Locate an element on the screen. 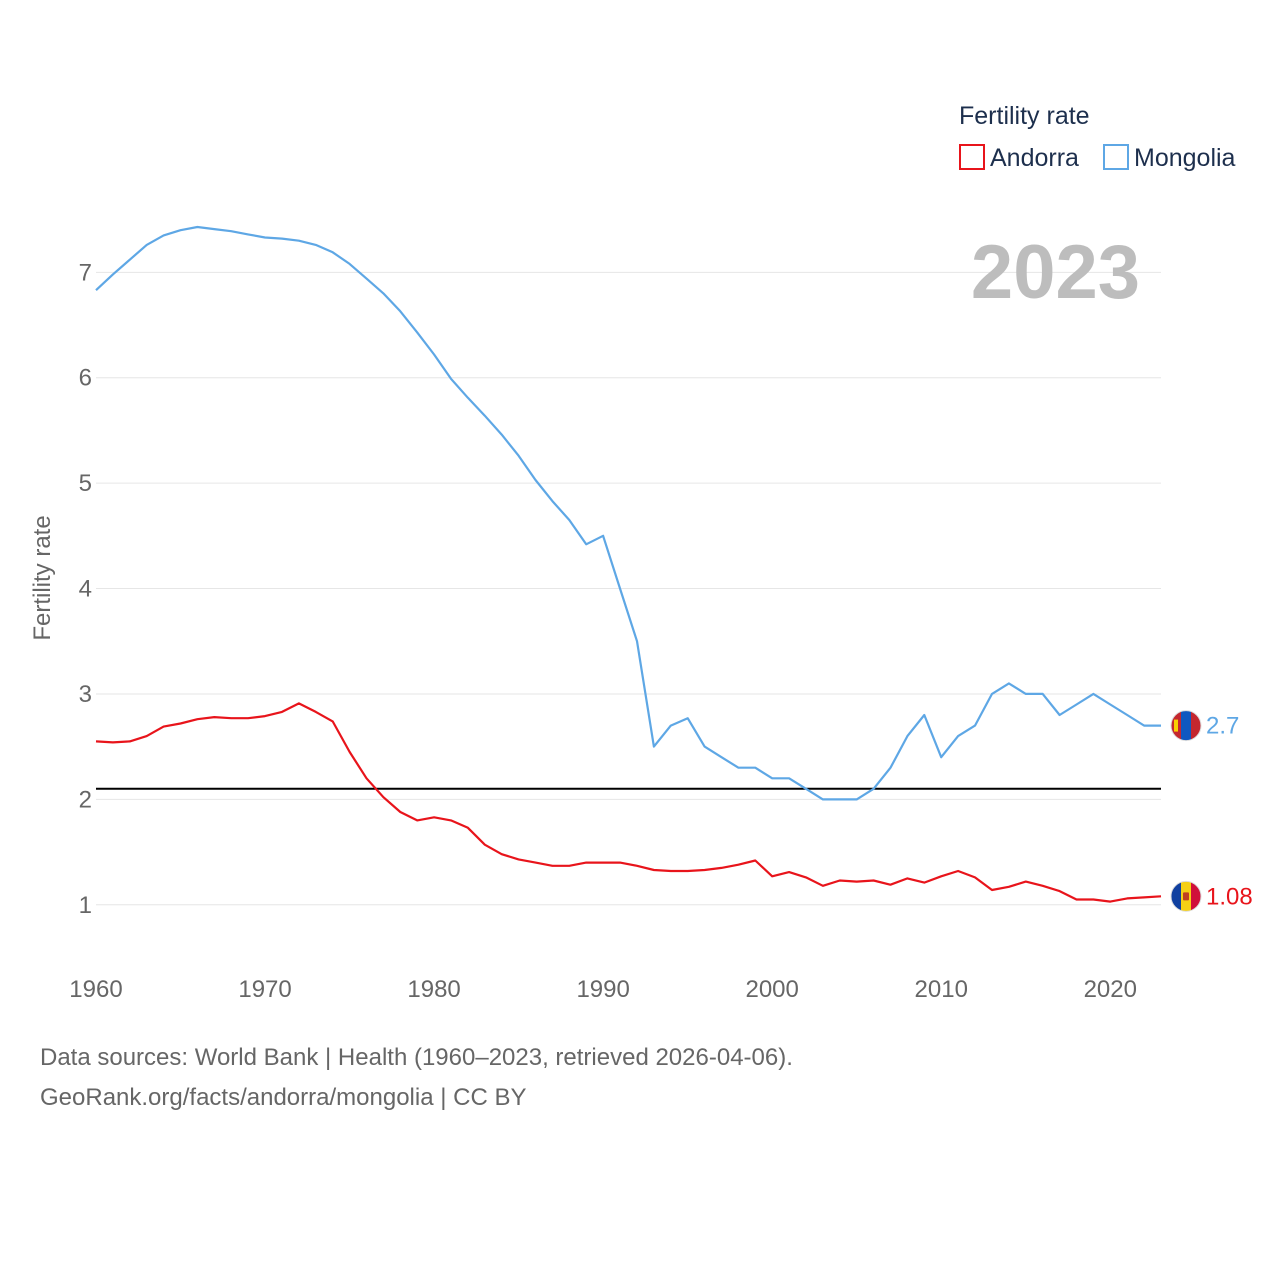 Image resolution: width=1280 pixels, height=1280 pixels. legend-swatch-mongolia is located at coordinates (1116, 157).